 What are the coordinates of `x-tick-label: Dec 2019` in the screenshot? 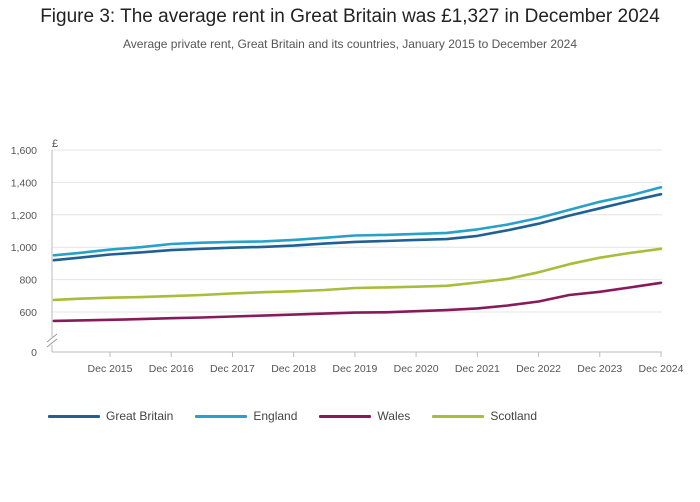 It's located at (354, 369).